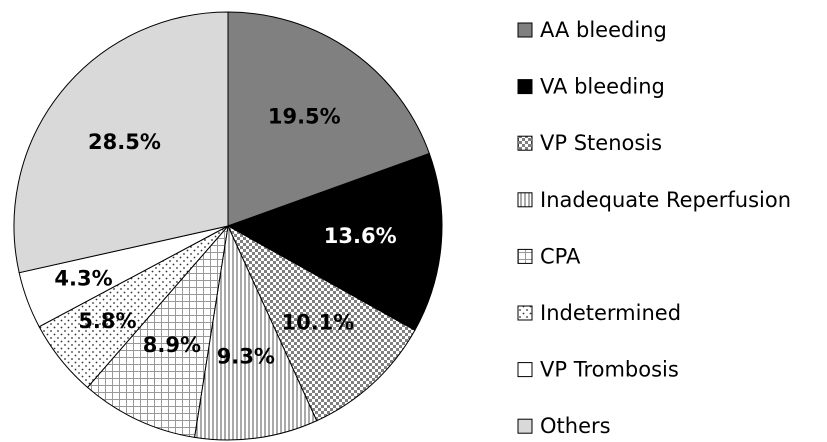  What do you see at coordinates (610, 313) in the screenshot?
I see `legend-label: Indetermined` at bounding box center [610, 313].